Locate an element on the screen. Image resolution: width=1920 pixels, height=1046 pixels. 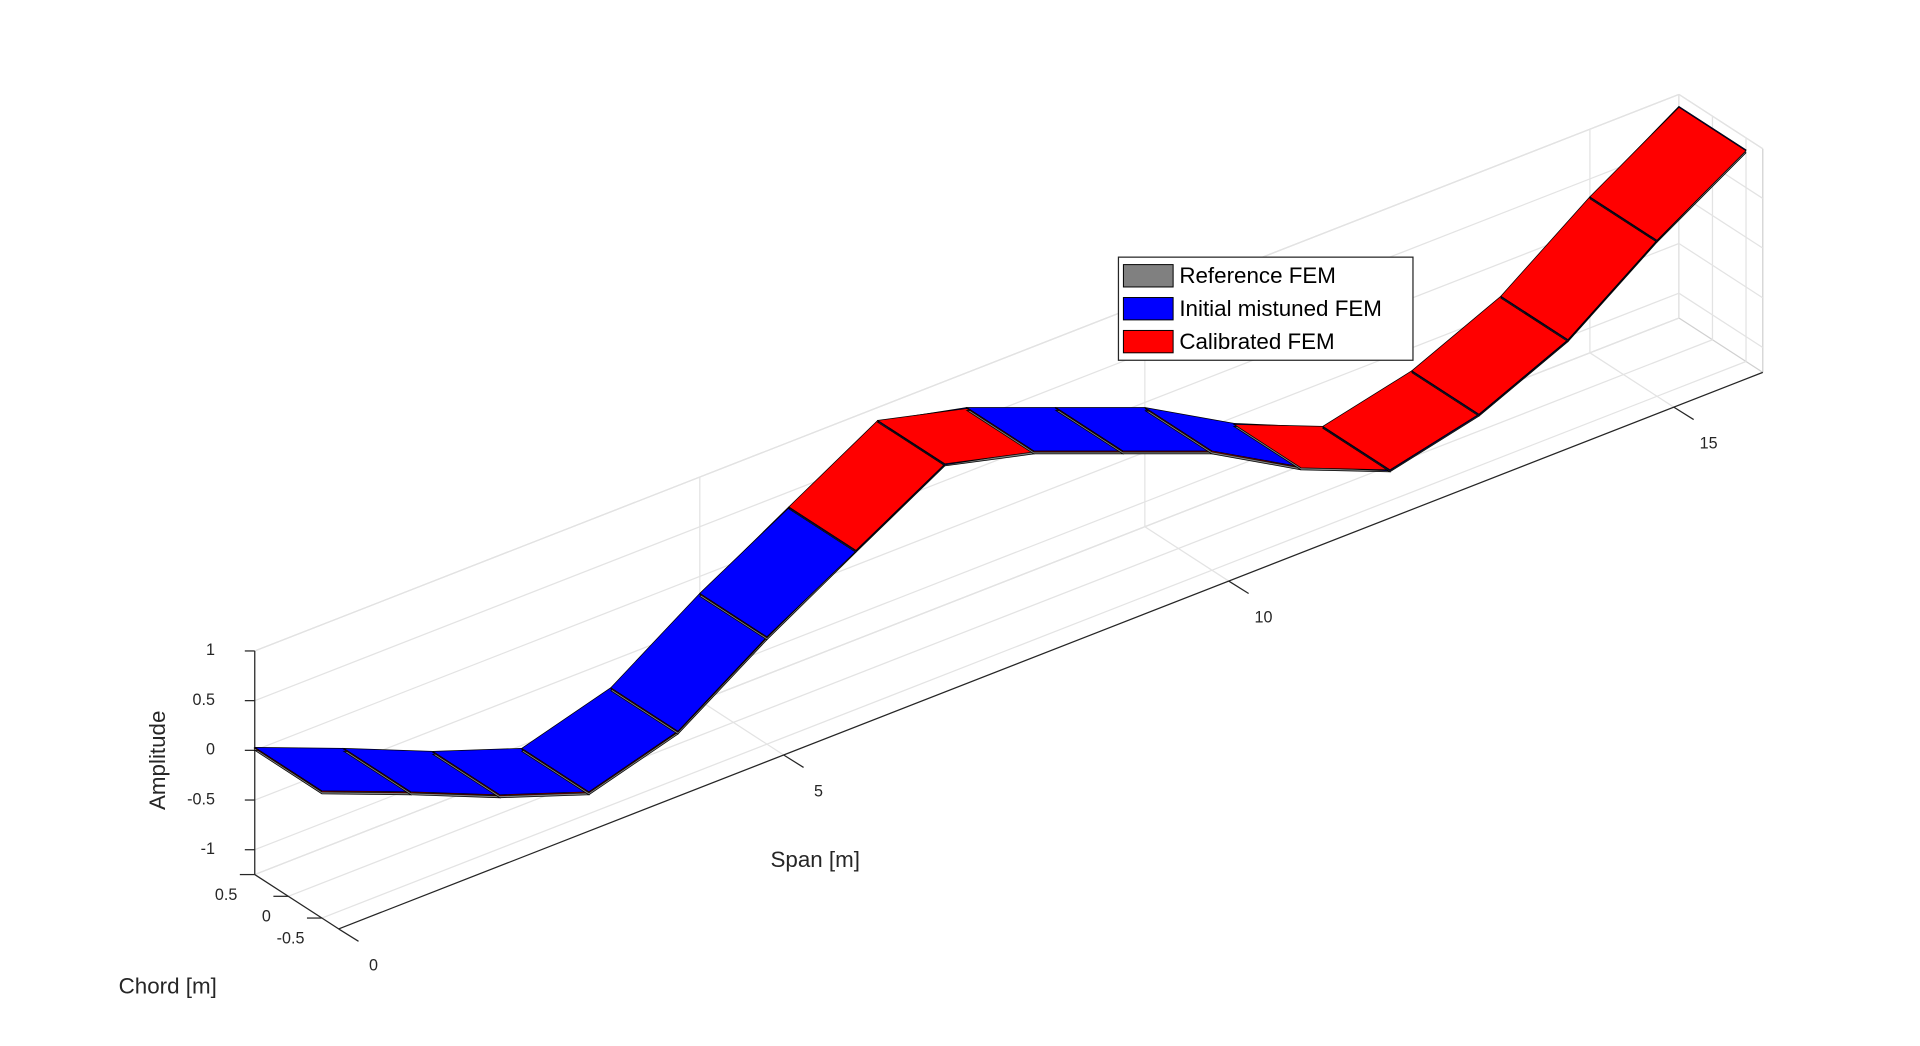
x-axis-label: Span [m] is located at coordinates (815, 859).